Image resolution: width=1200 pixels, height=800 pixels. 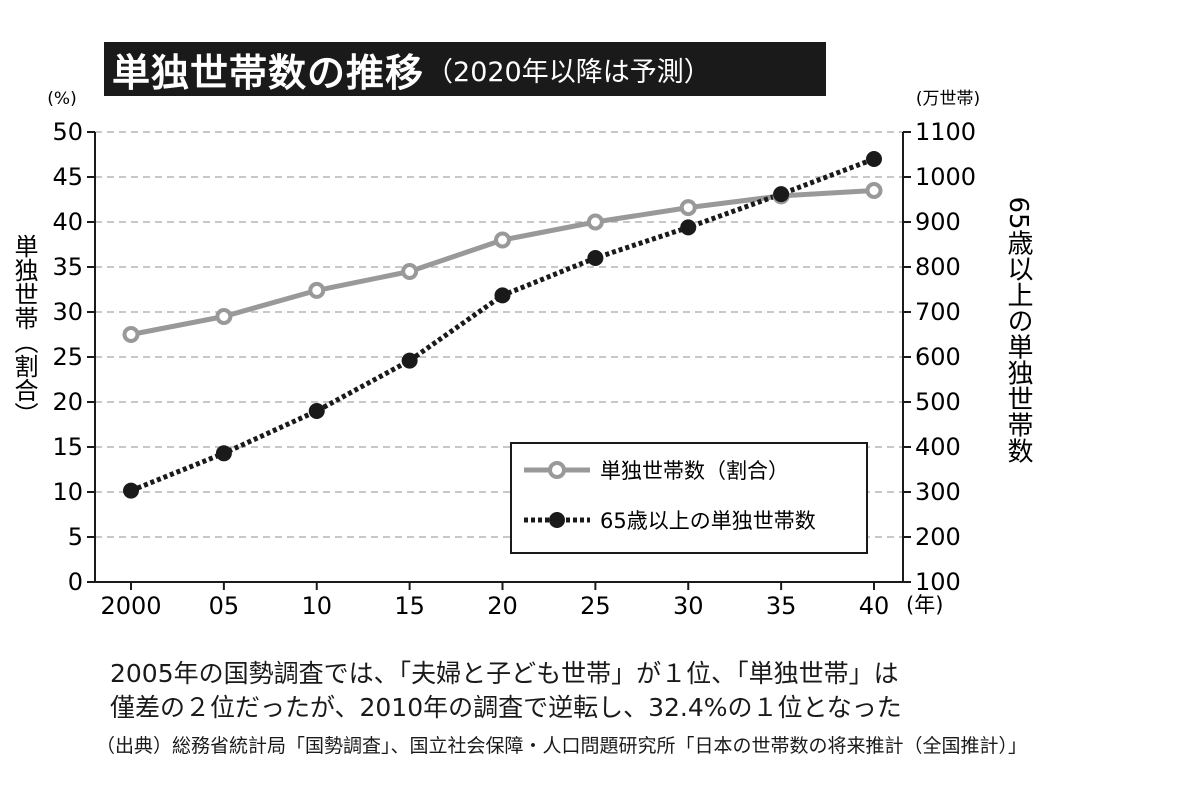 What do you see at coordinates (945, 132) in the screenshot?
I see `right-tick-label: 1100` at bounding box center [945, 132].